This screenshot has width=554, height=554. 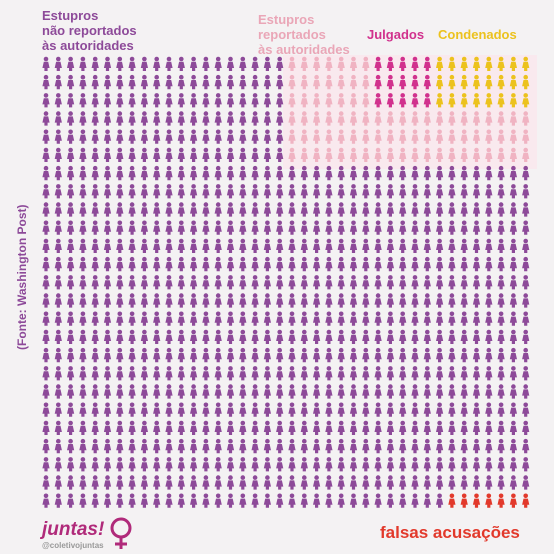 What do you see at coordinates (450, 532) in the screenshot?
I see `false-label: falsas acusações` at bounding box center [450, 532].